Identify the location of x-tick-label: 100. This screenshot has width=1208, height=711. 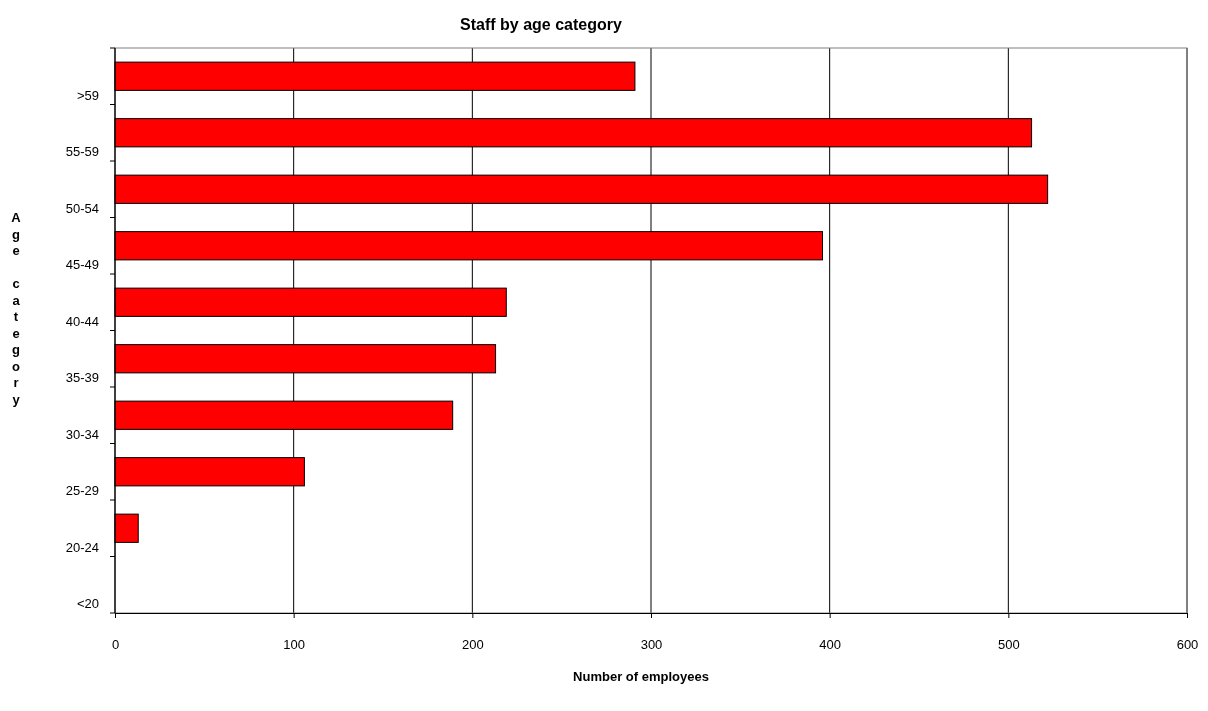
(294, 645).